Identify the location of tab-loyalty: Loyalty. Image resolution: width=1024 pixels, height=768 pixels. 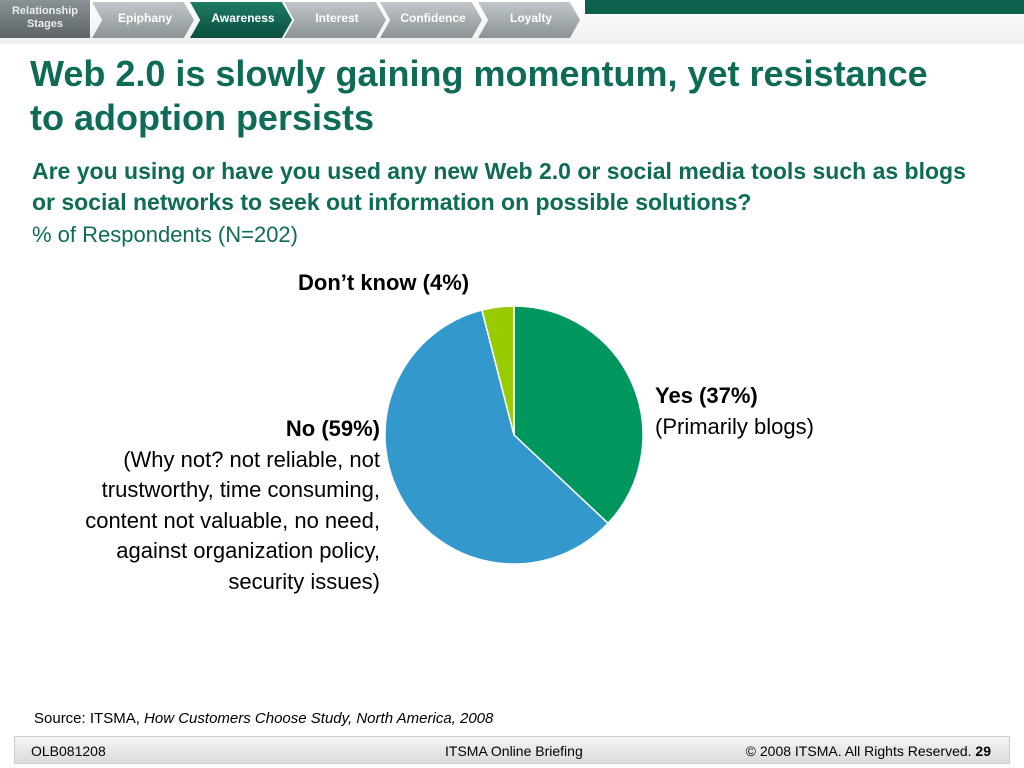
(529, 20).